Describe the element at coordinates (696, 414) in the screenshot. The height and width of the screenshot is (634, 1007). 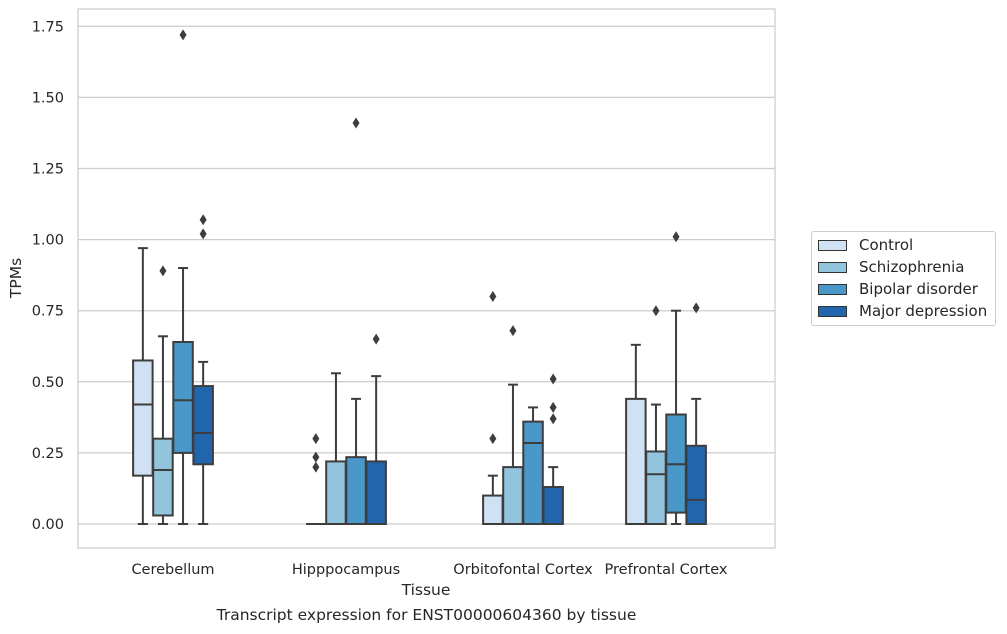
I see `box-major-depression-prefrontal-cortex` at that location.